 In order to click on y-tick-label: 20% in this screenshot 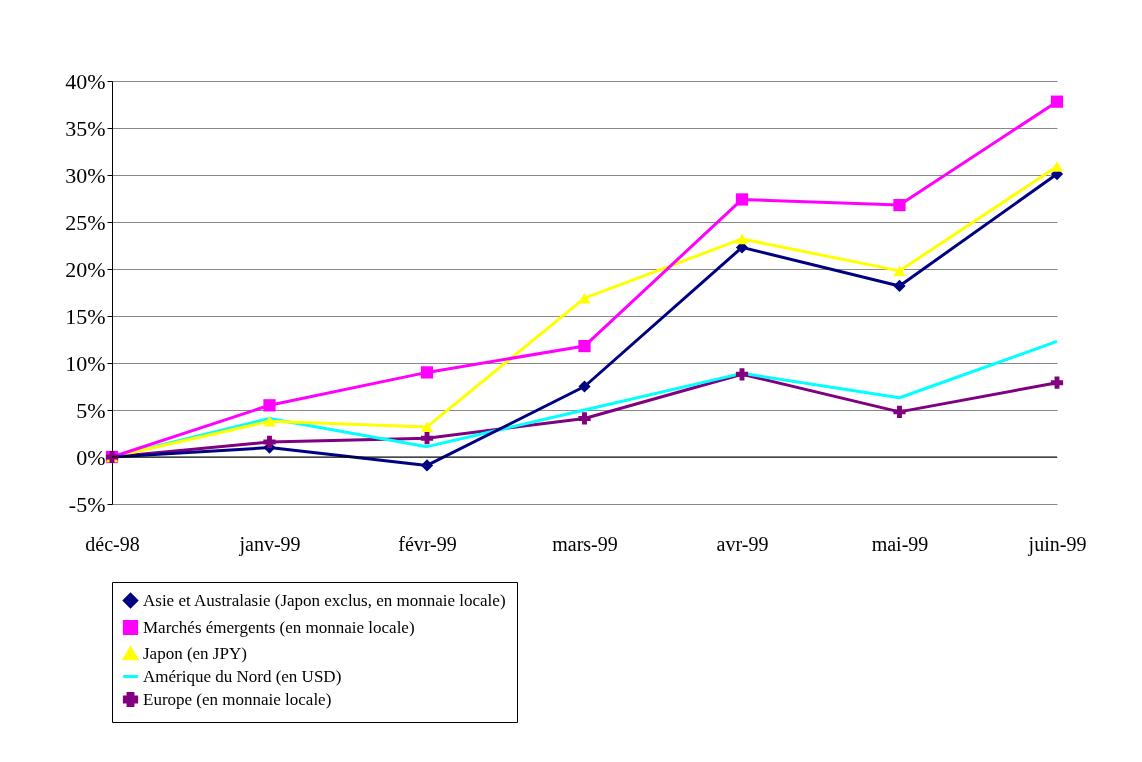, I will do `click(85, 269)`.